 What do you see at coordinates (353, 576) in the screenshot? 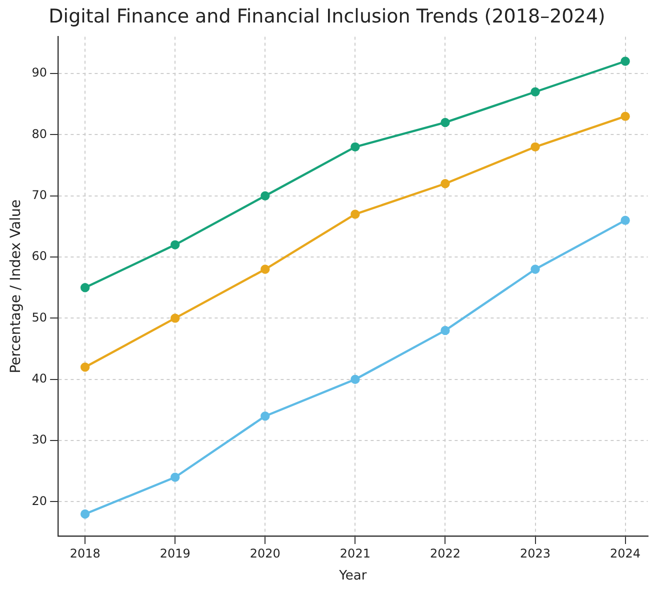
I see `x-axis-title: Year` at bounding box center [353, 576].